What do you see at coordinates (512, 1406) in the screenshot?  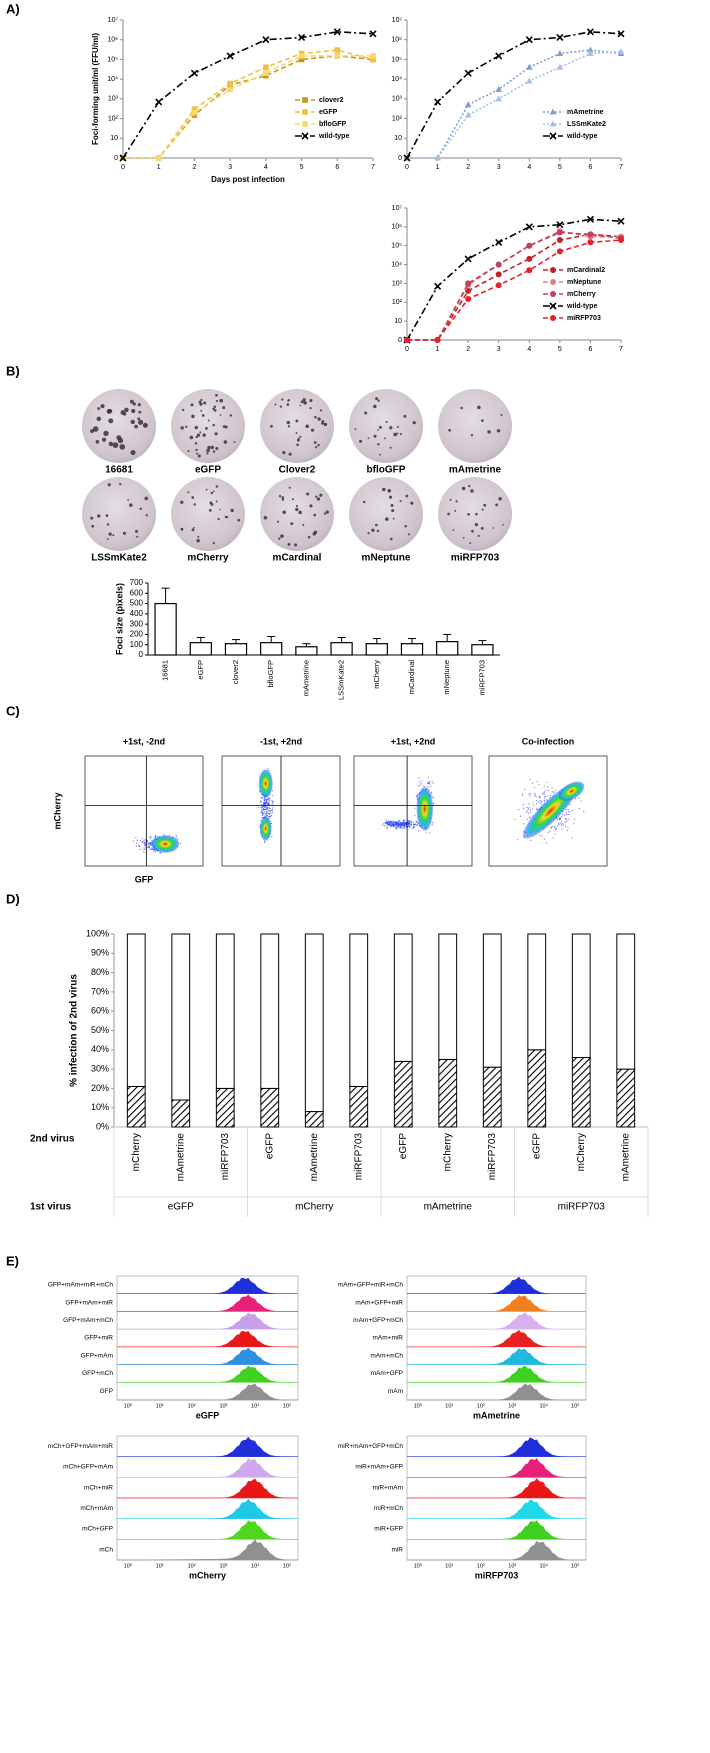 I see `x-tick-label: 10³` at bounding box center [512, 1406].